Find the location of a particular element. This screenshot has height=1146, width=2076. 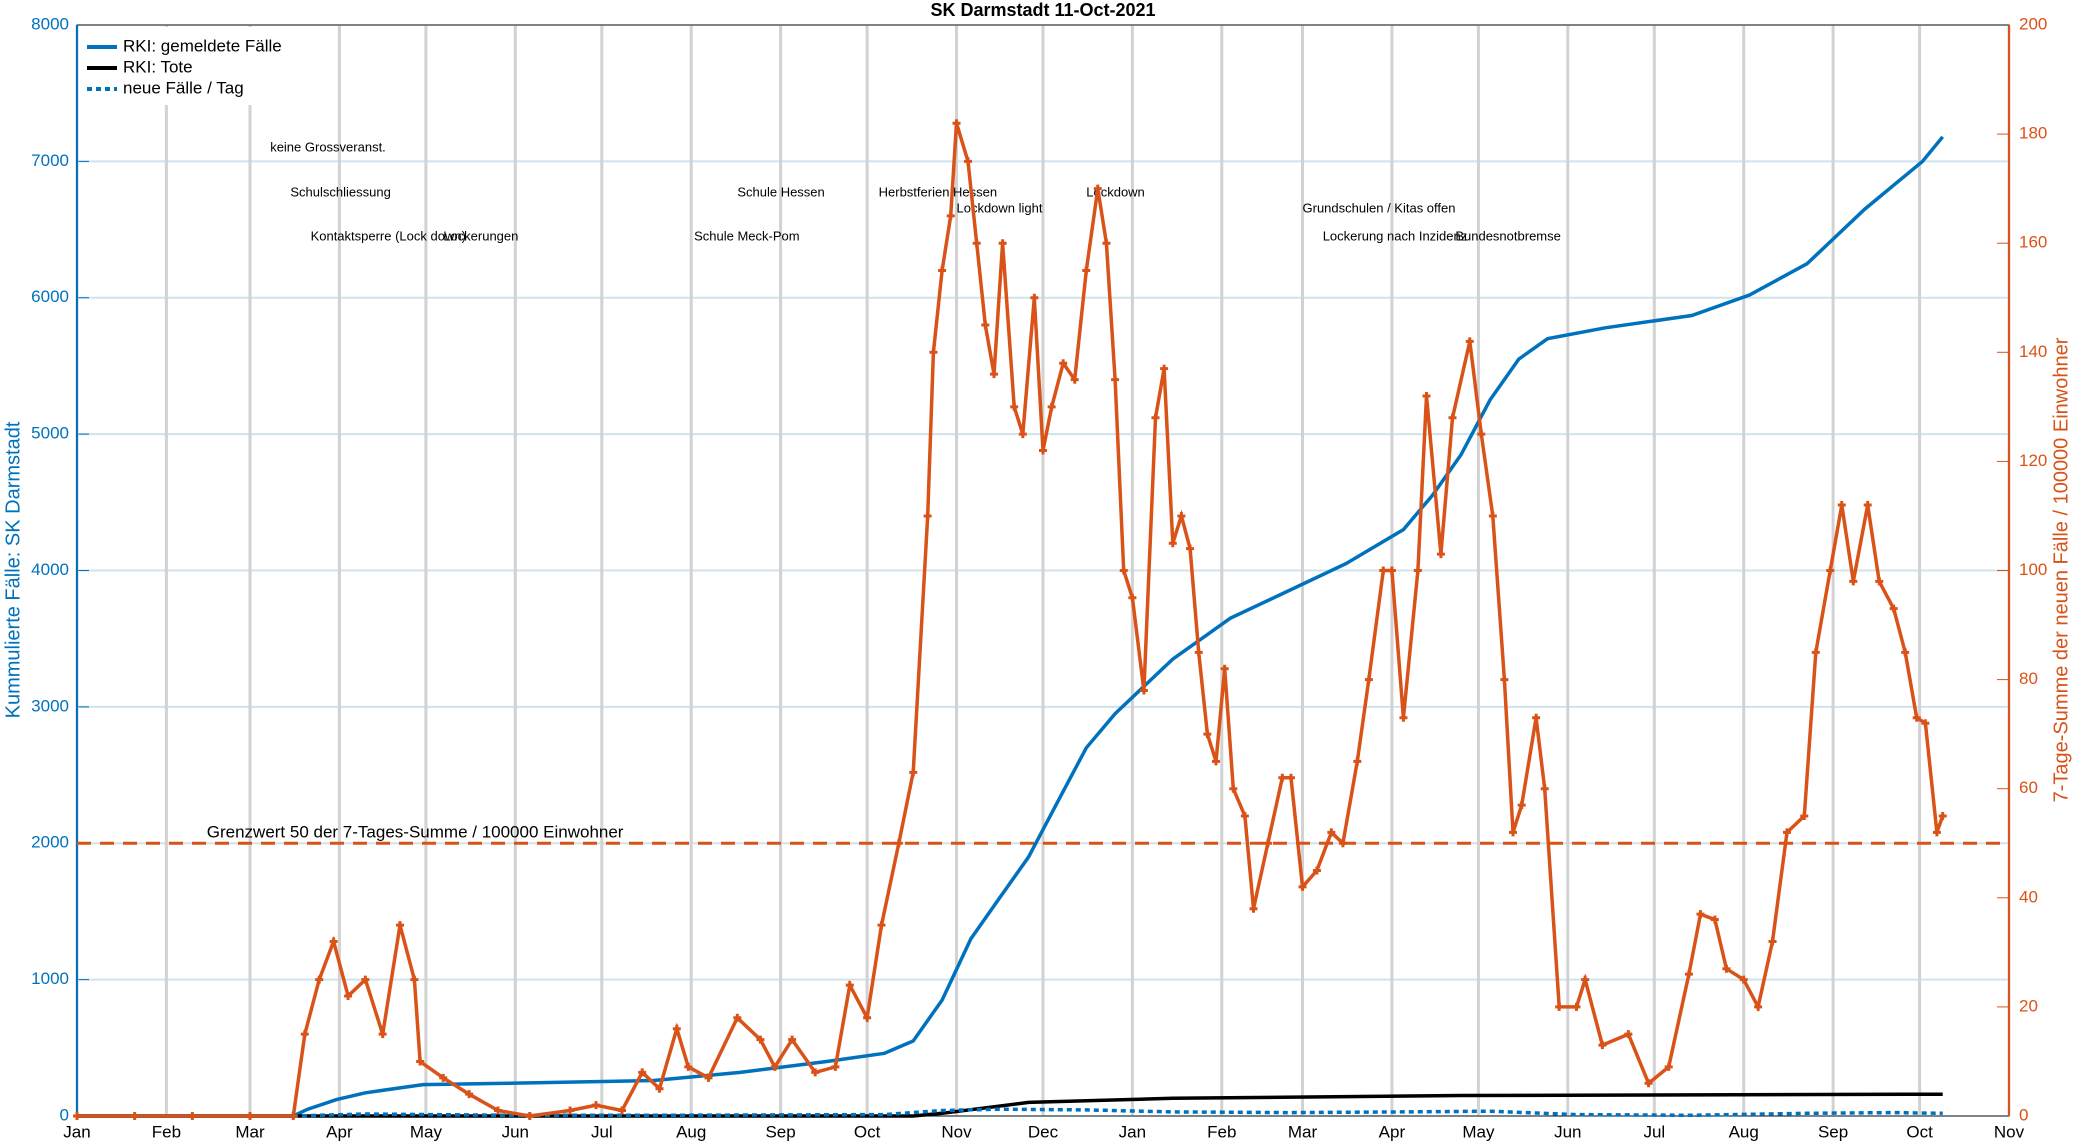

y2-tick-label: 100 is located at coordinates (2033, 569).